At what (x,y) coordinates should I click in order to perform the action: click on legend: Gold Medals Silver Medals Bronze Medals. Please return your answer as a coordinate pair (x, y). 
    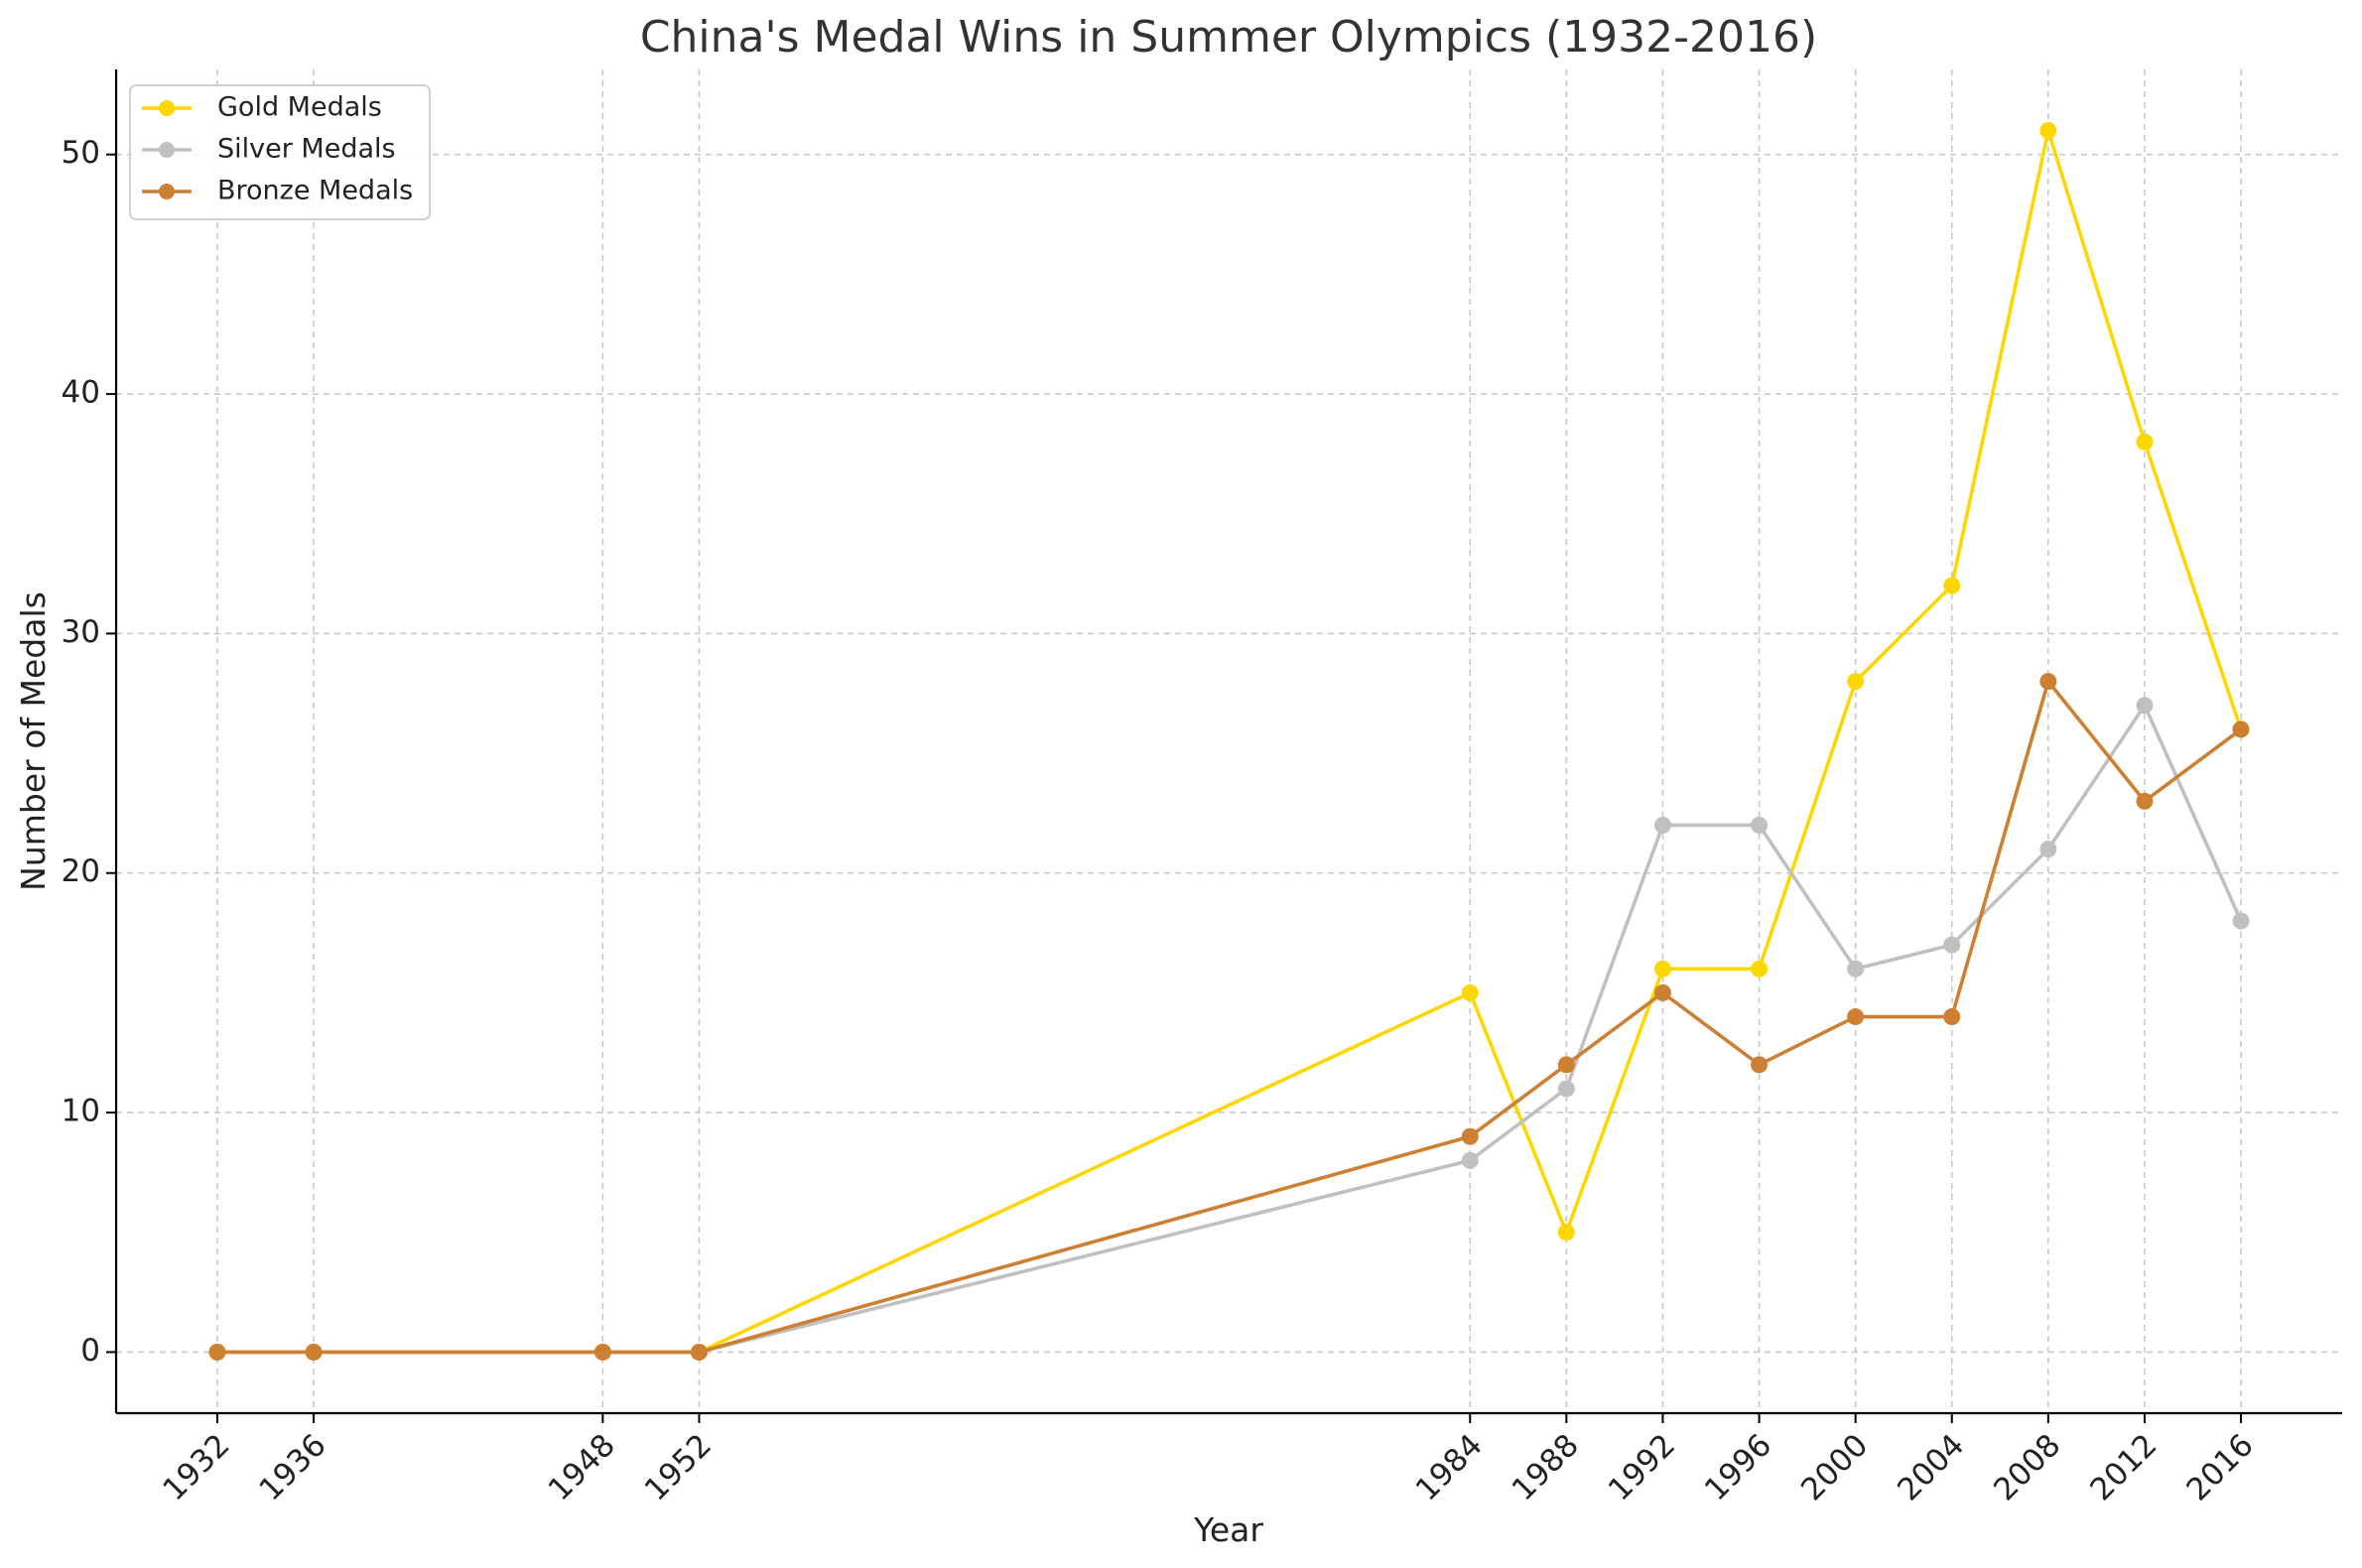
    Looking at the image, I should click on (280, 152).